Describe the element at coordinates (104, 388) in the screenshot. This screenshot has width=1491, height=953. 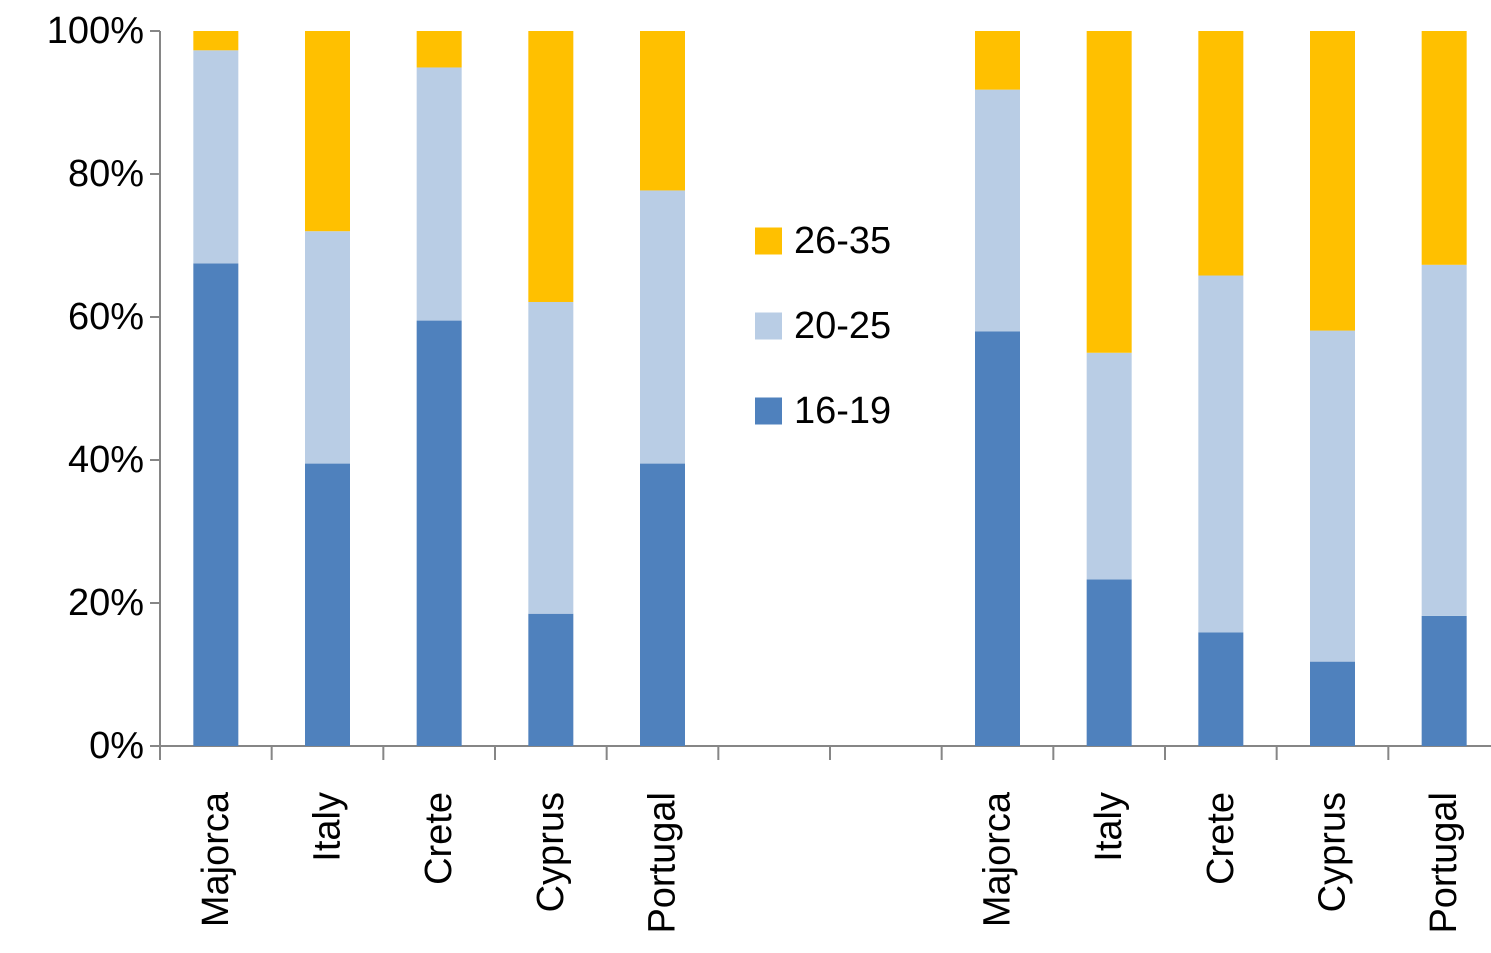
I see `y-axis: 0% 20% 40% 60% 80% 100%` at that location.